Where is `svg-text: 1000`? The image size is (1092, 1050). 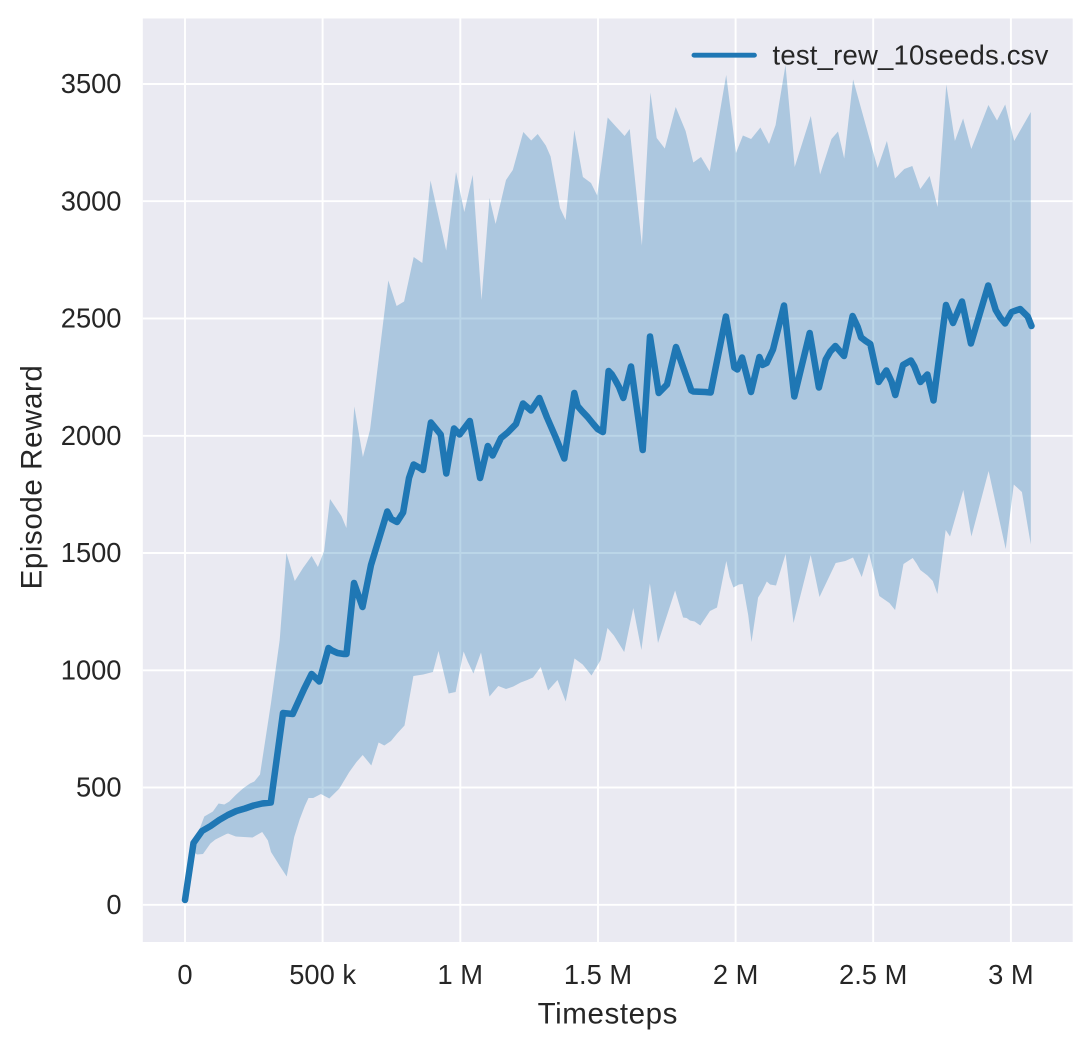
svg-text: 1000 is located at coordinates (91, 670).